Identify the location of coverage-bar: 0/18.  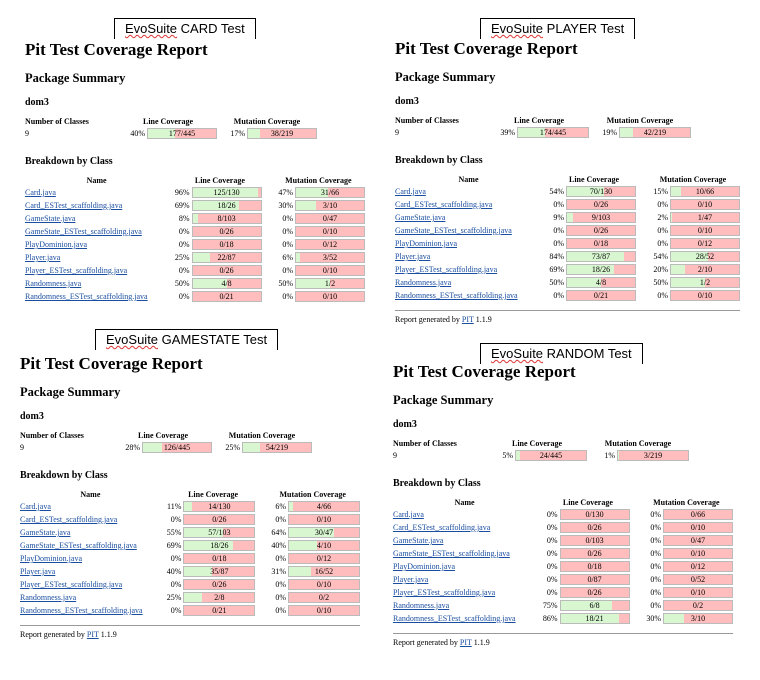
(219, 558).